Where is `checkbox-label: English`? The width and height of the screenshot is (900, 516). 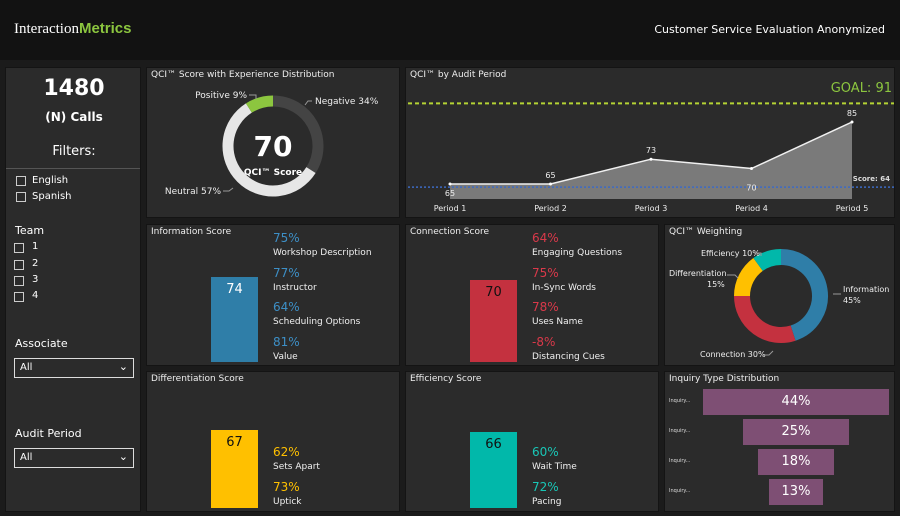 checkbox-label: English is located at coordinates (50, 180).